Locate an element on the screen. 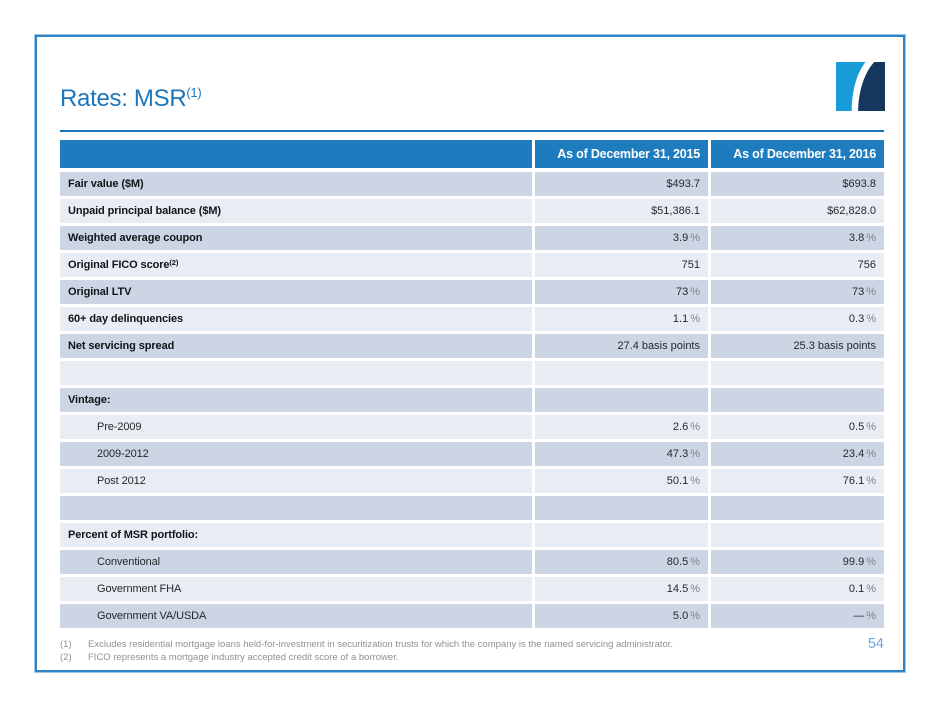  page-title-text: Rates: MSR is located at coordinates (123, 98).